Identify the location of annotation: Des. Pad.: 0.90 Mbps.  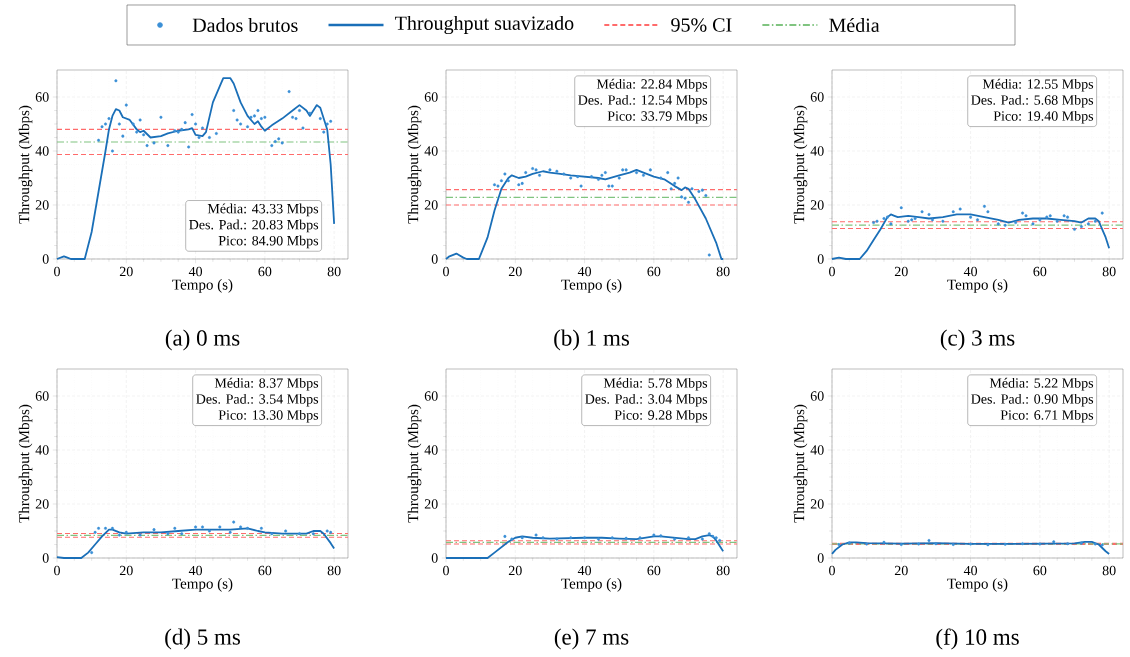
(1032, 400).